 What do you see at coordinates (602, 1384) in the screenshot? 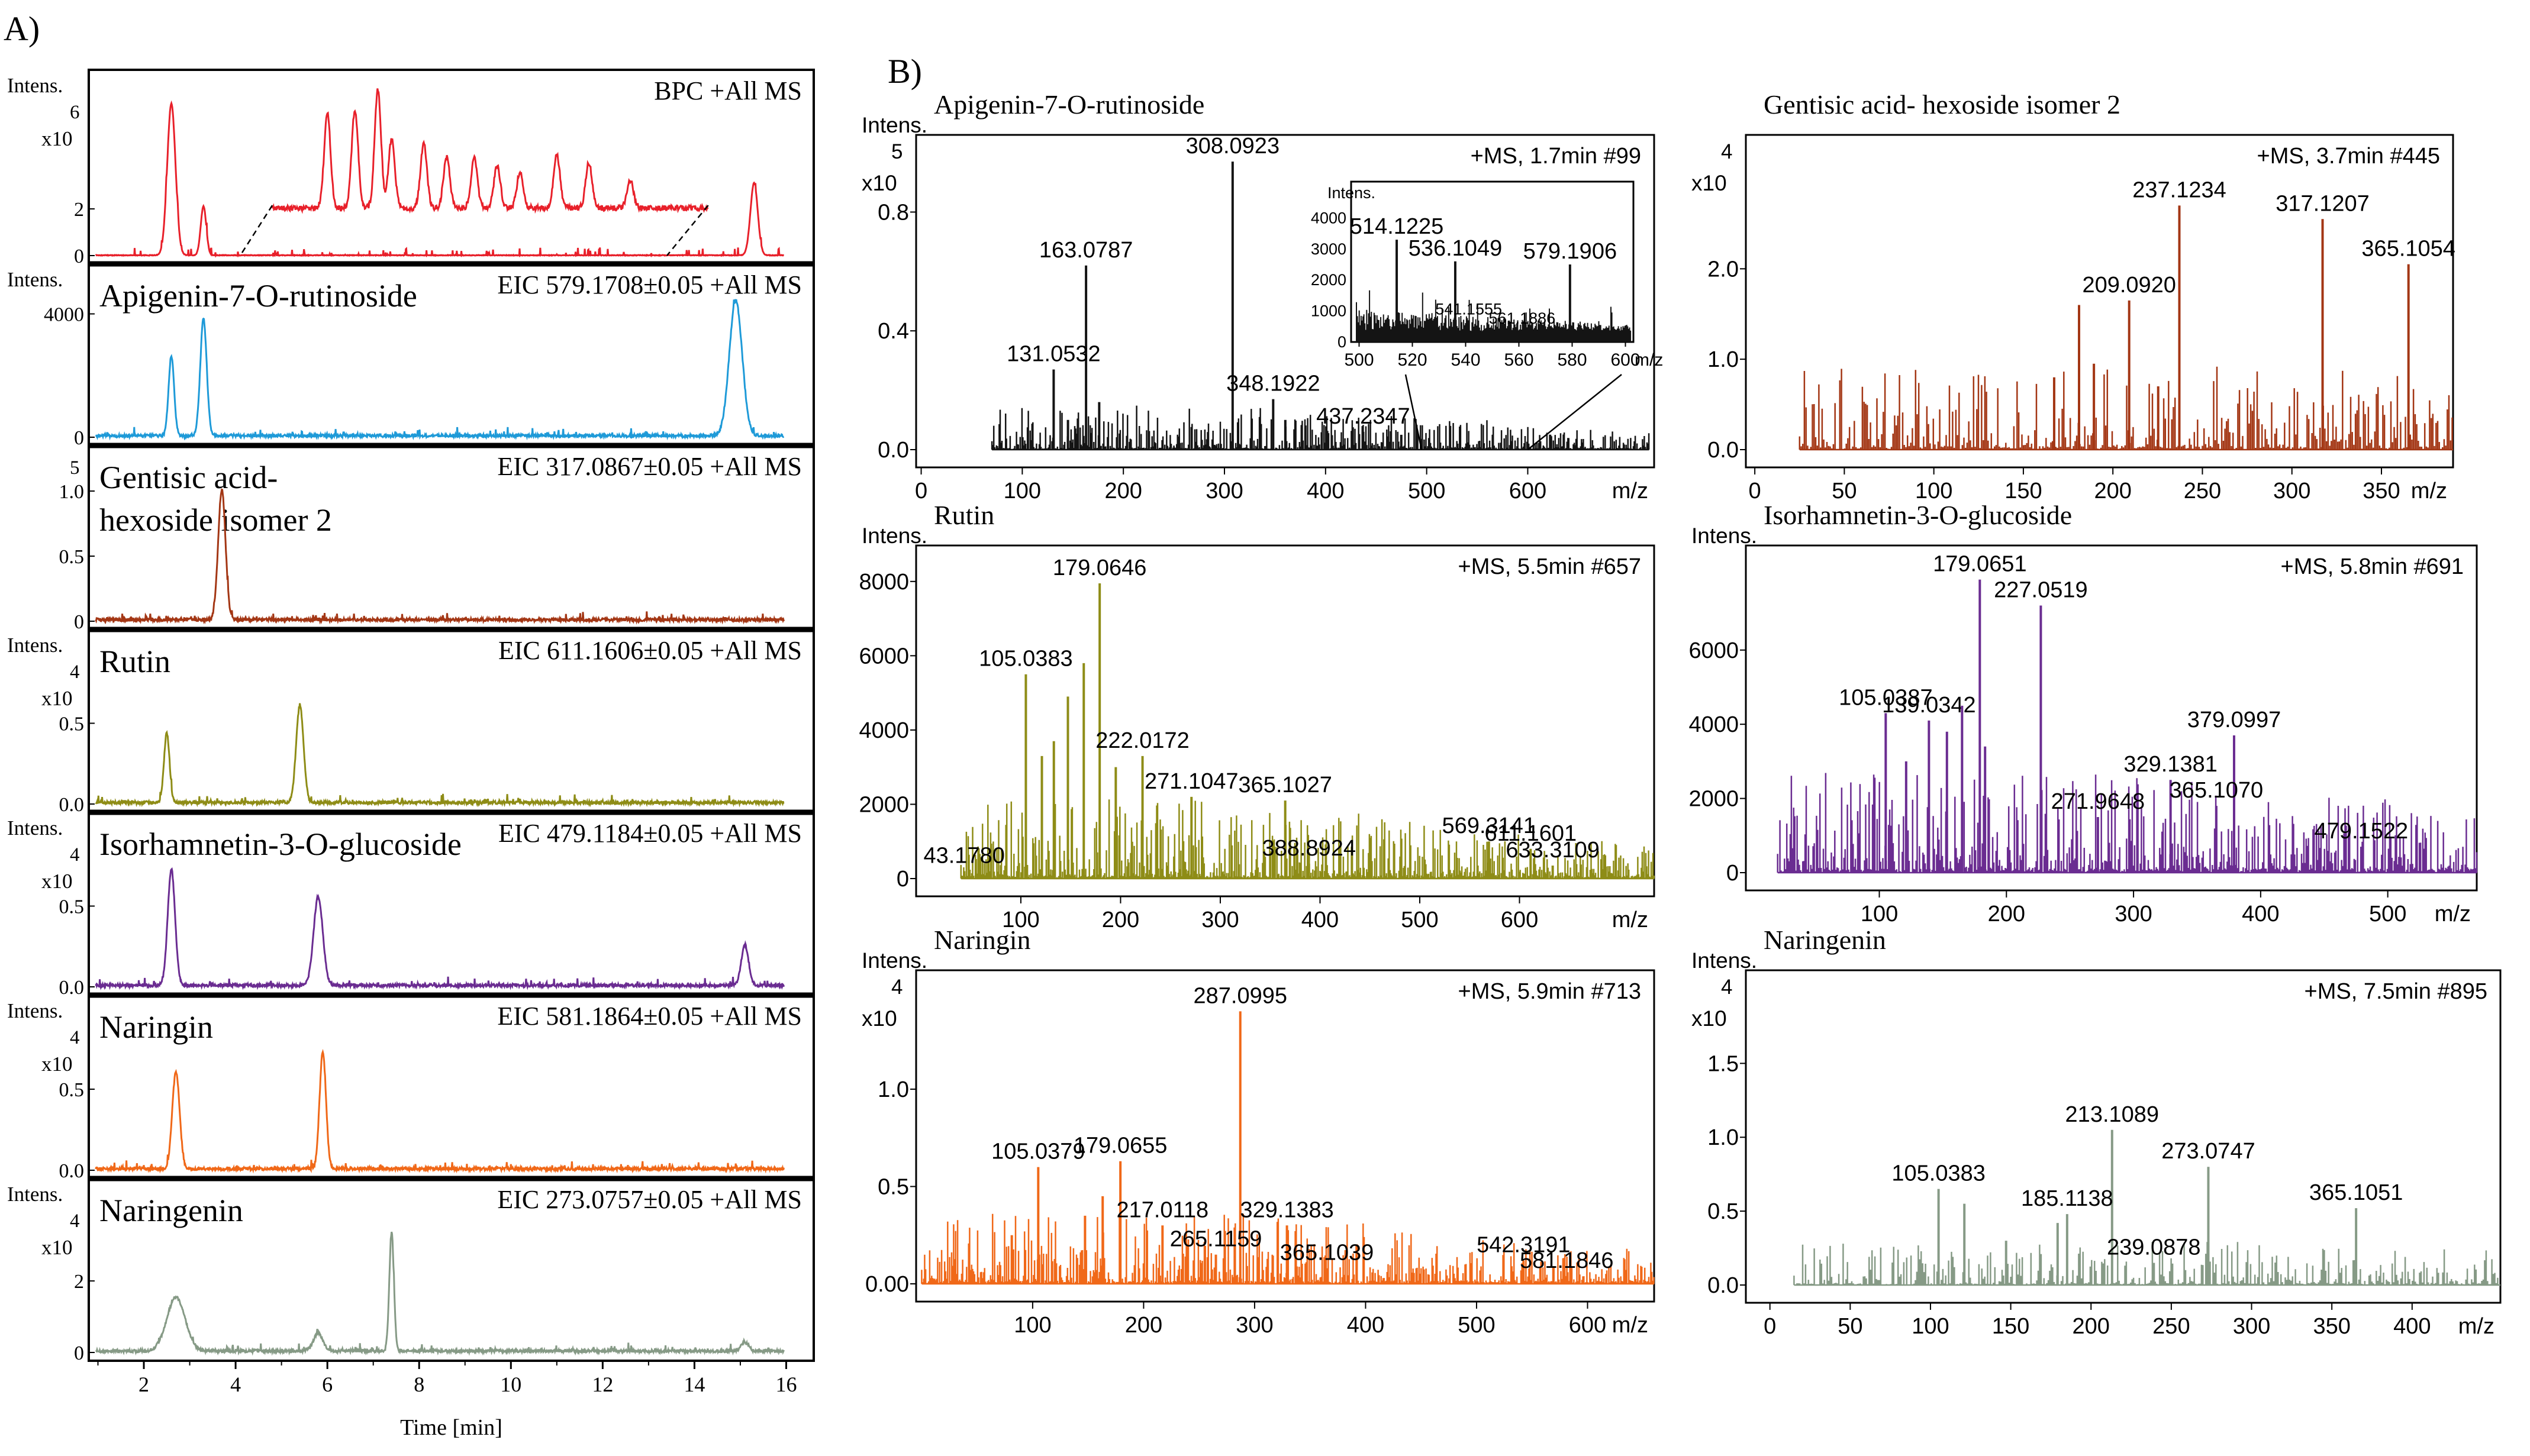
I see `x-tick-label: 12` at bounding box center [602, 1384].